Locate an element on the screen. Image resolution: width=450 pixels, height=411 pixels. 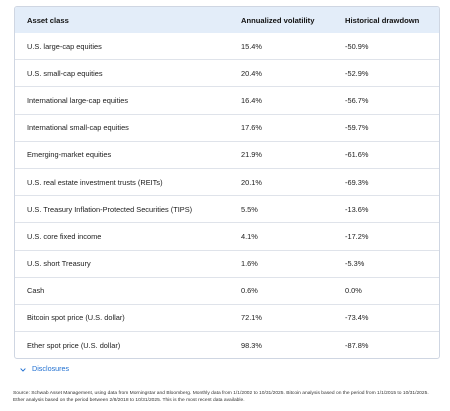
drawdown-cell: -50.9% is located at coordinates (357, 46).